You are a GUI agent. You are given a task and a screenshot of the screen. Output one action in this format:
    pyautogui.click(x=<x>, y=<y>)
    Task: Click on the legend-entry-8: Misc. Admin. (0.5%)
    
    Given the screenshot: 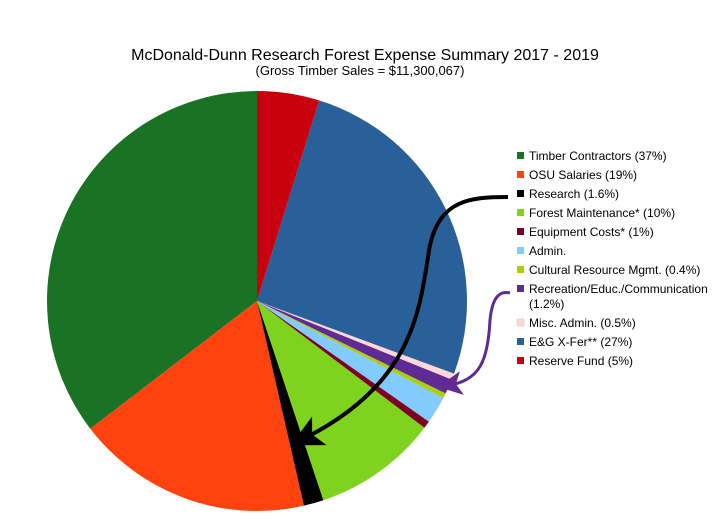 What is the action you would take?
    pyautogui.click(x=582, y=323)
    